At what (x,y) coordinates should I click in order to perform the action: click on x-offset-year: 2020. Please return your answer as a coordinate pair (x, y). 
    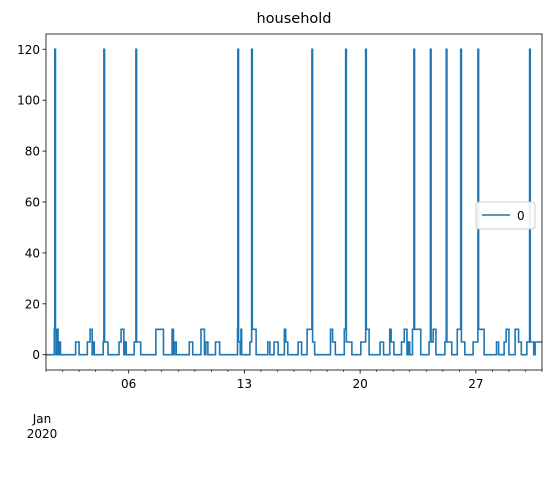
    Looking at the image, I should click on (42, 434).